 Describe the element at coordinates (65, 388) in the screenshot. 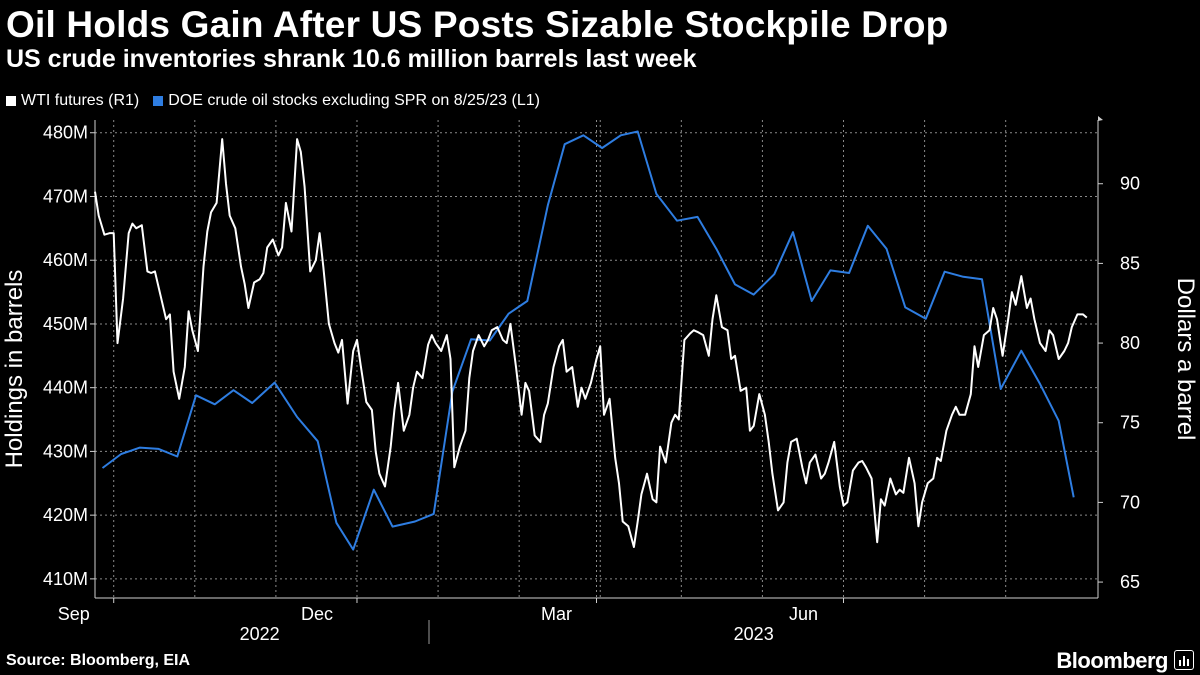

I see `left-tick-label: 440M` at that location.